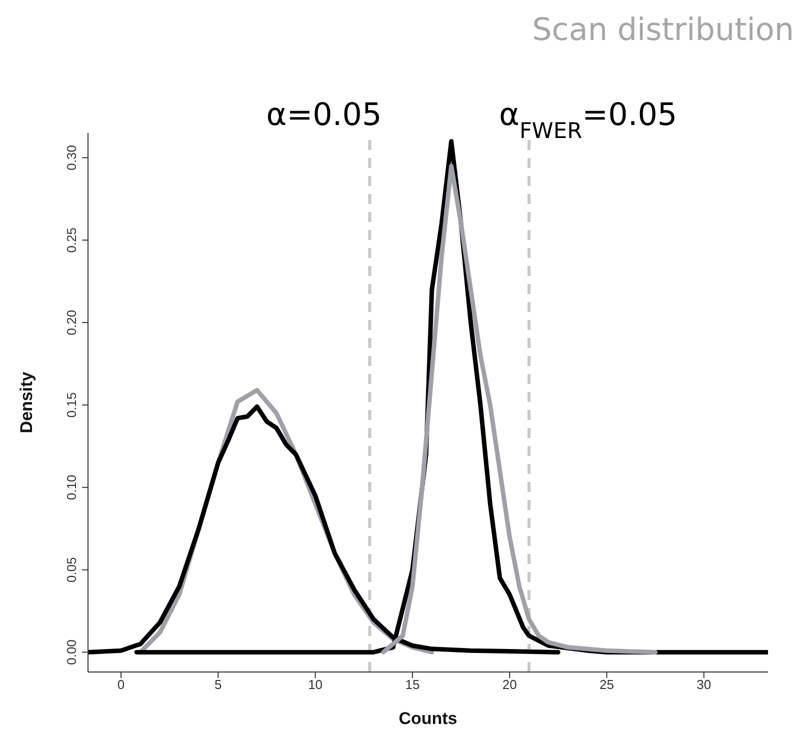 This screenshot has width=804, height=750. Describe the element at coordinates (71, 323) in the screenshot. I see `y-tick-label: 0.20` at that location.